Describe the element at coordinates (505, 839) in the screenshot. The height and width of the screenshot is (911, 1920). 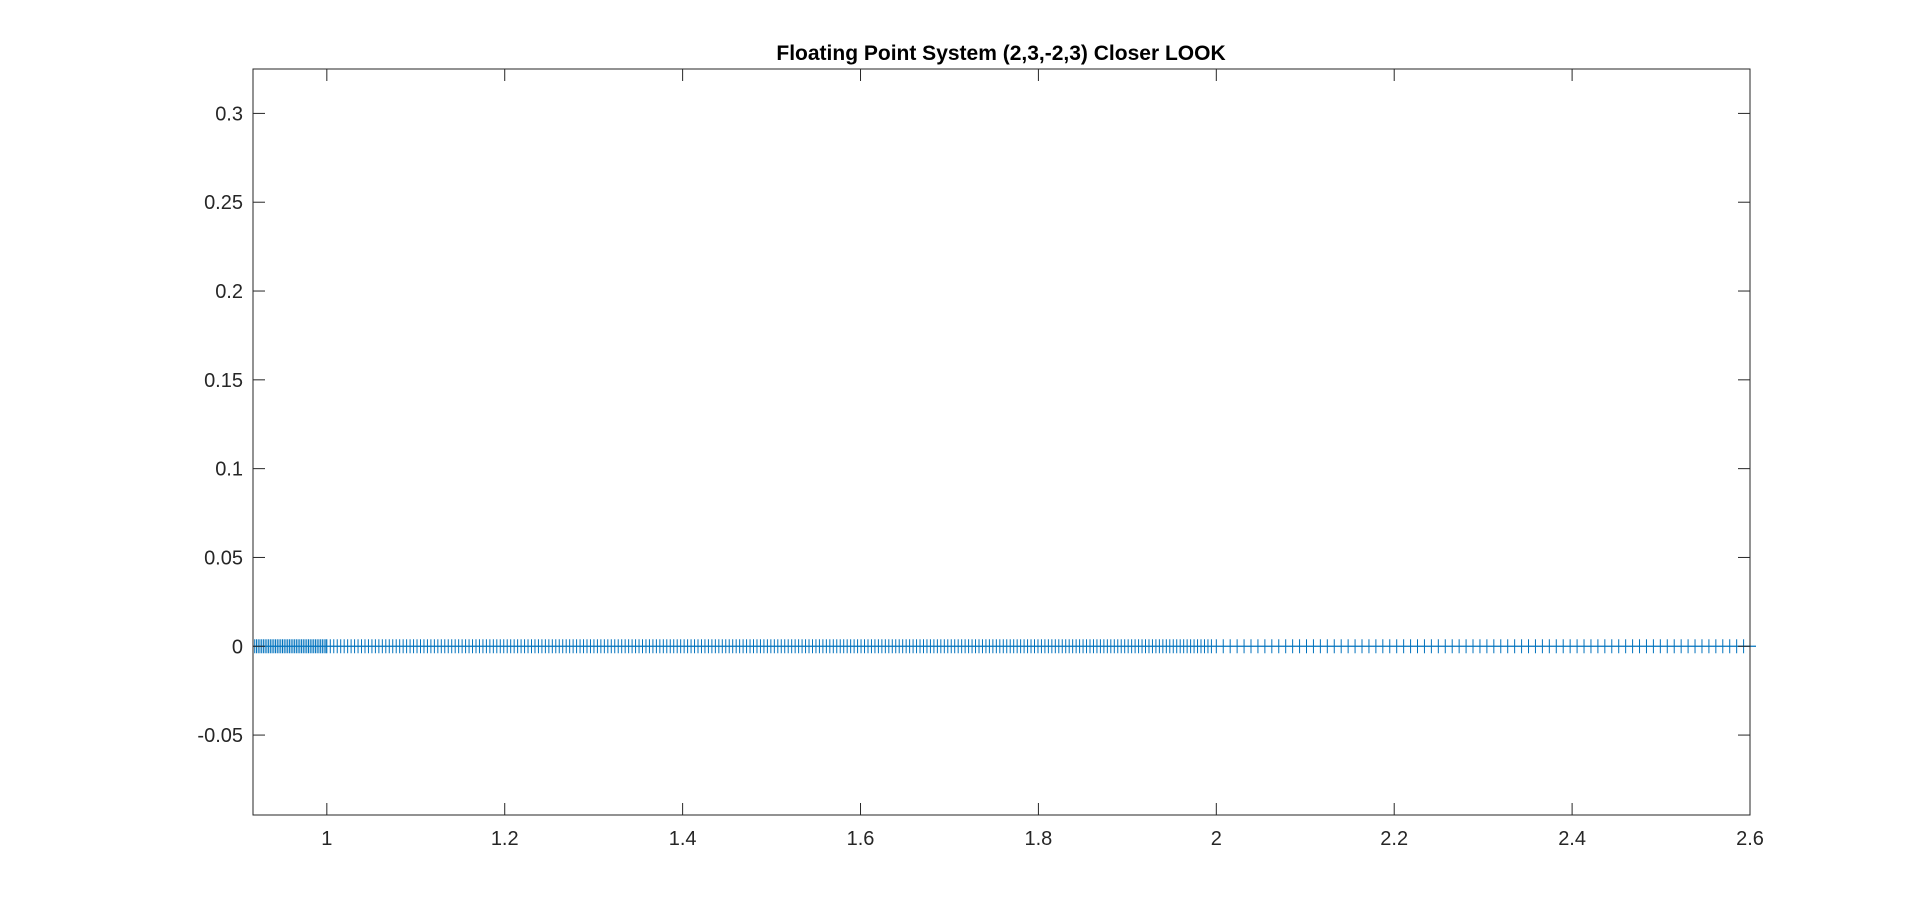
I see `x-tick-label: 1.2` at that location.